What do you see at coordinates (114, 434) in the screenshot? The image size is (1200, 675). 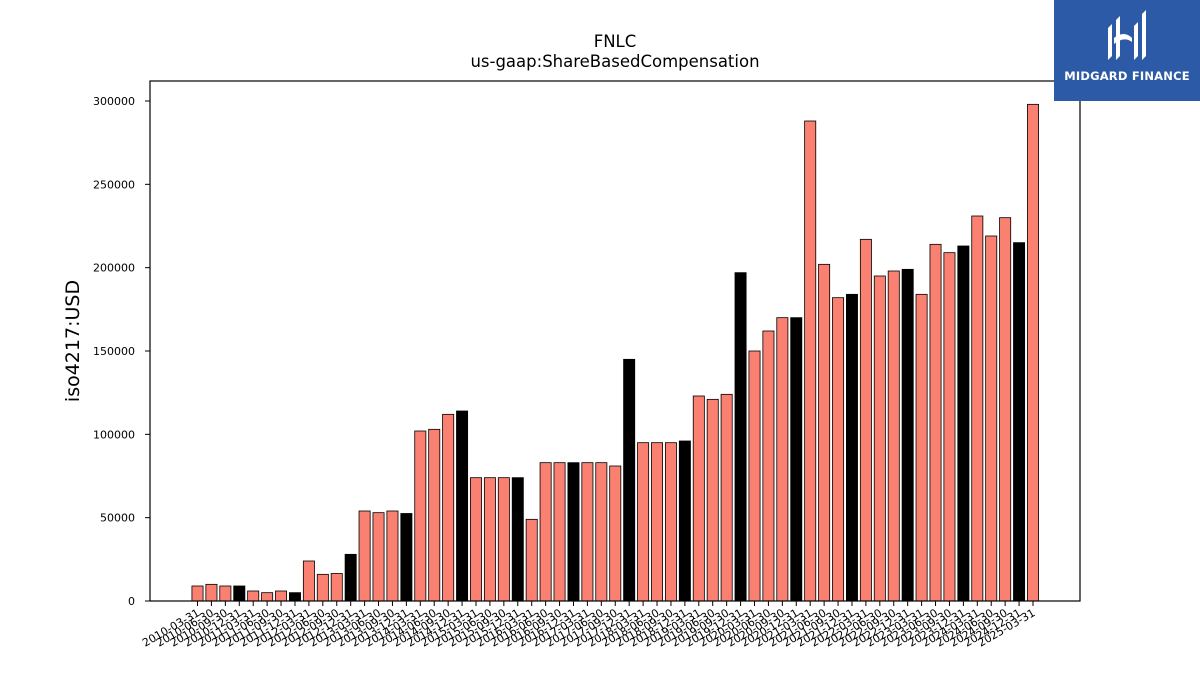 I see `y-tick-label: 100000` at bounding box center [114, 434].